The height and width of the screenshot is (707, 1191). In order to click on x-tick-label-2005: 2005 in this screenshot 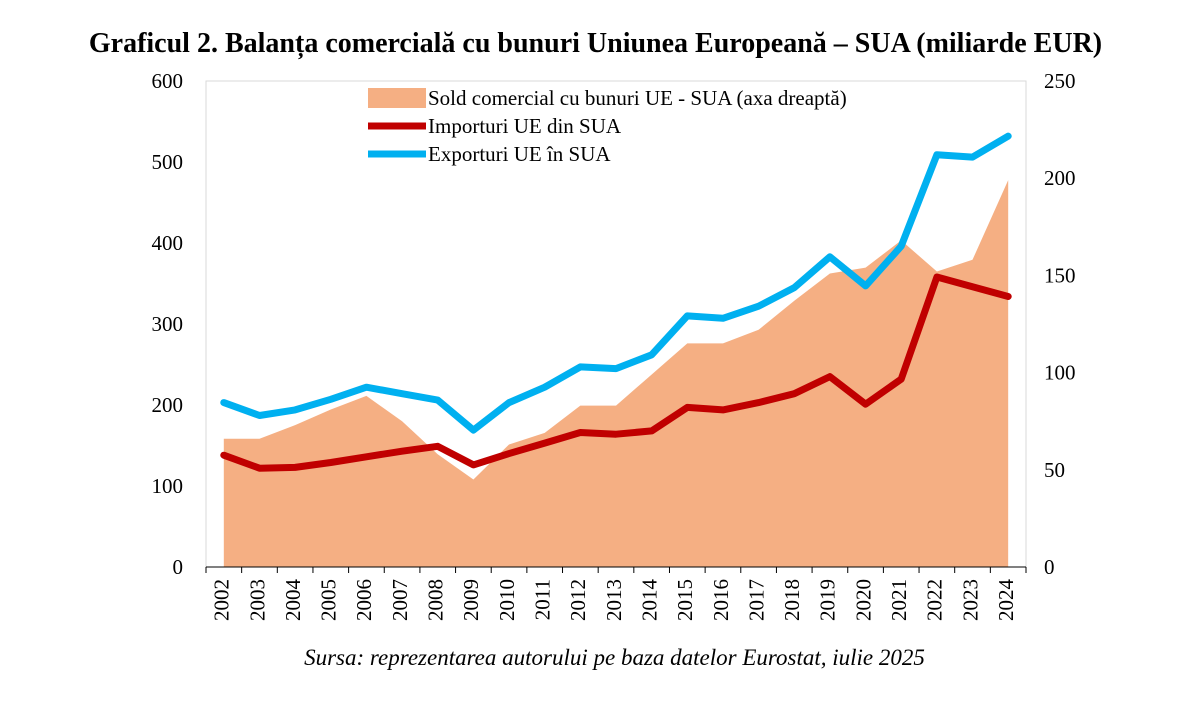, I will do `click(329, 600)`.